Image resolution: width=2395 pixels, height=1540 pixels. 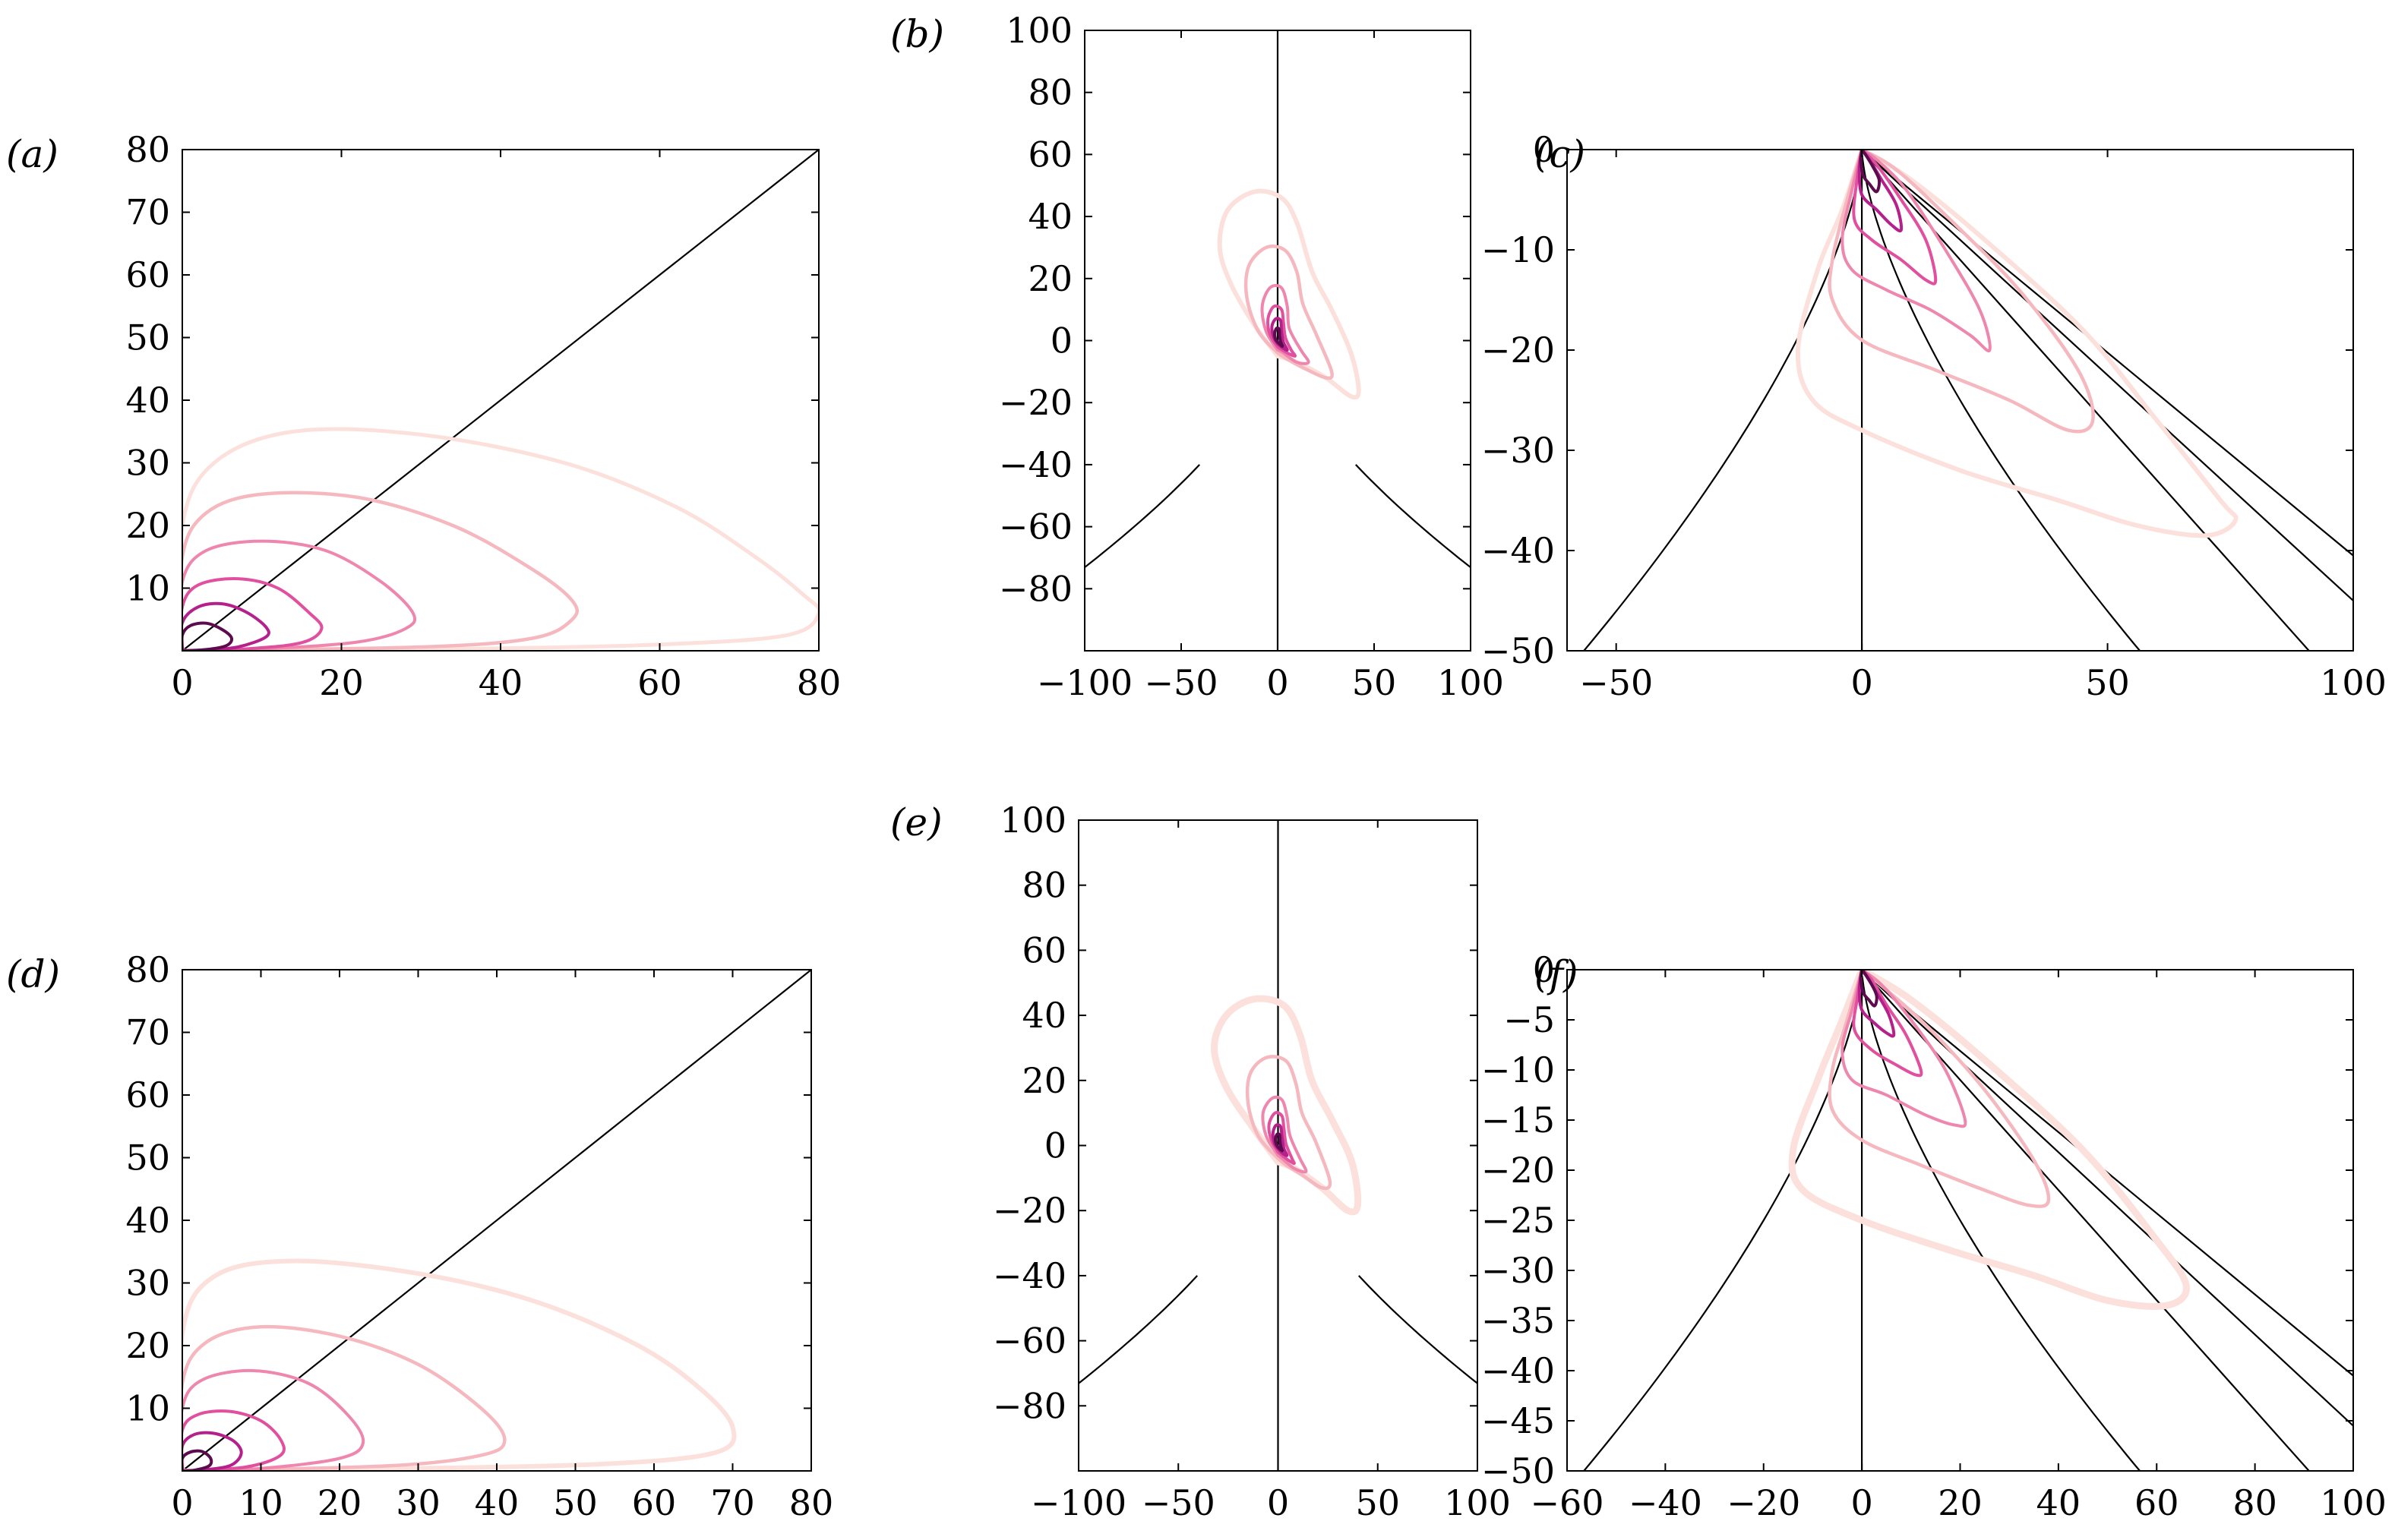 What do you see at coordinates (1529, 1020) in the screenshot?
I see `y-tick-label: −5` at bounding box center [1529, 1020].